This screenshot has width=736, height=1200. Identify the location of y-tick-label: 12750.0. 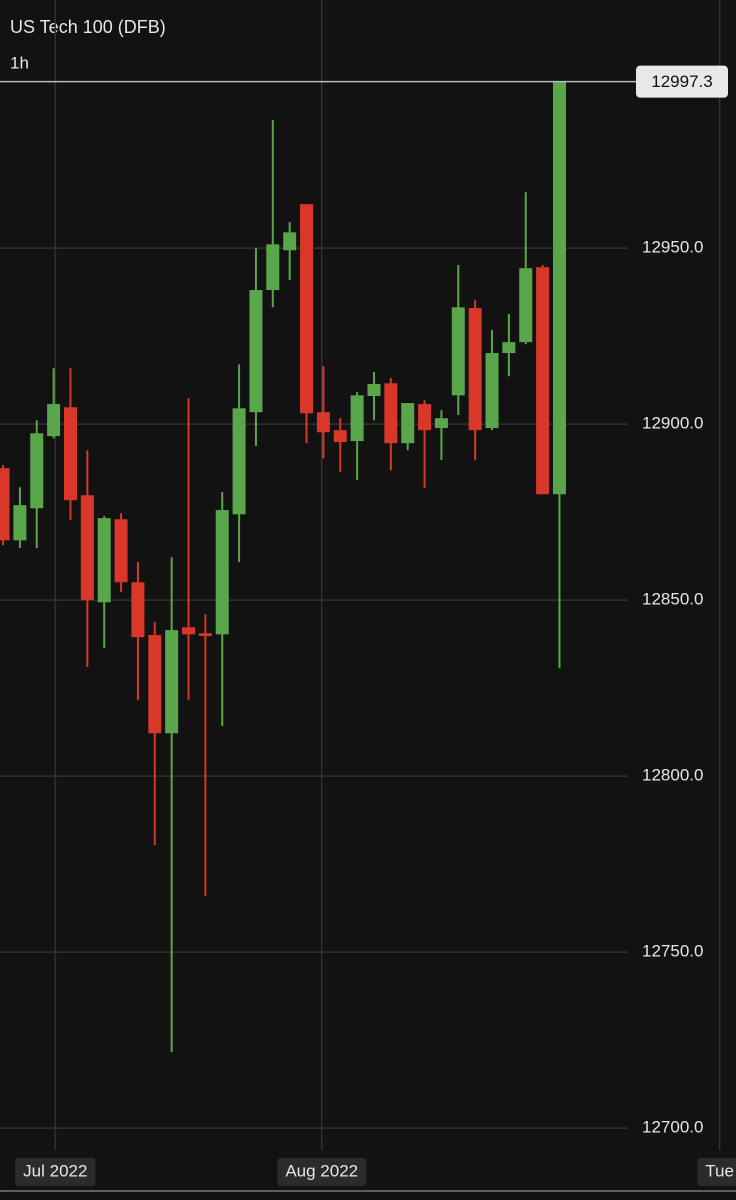
(672, 951).